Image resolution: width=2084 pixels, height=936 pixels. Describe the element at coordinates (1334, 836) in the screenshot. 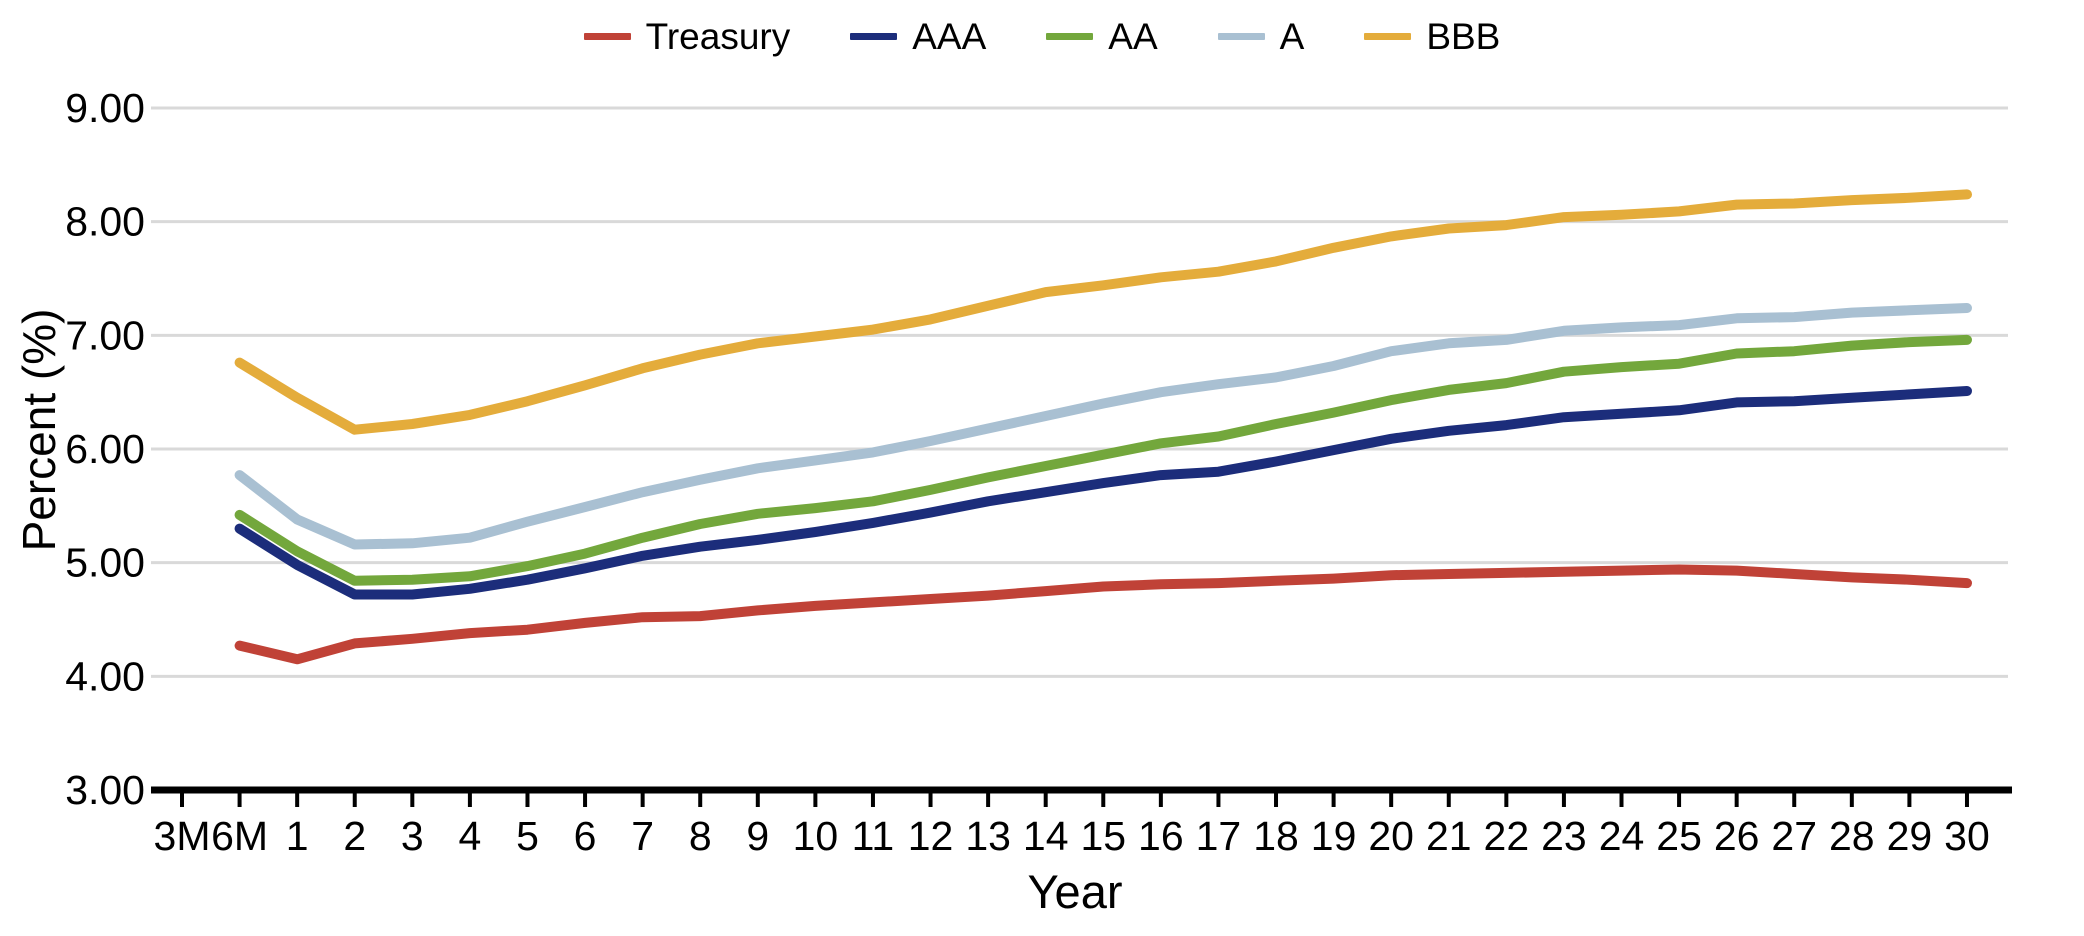

I see `x-tick-label: 19` at that location.